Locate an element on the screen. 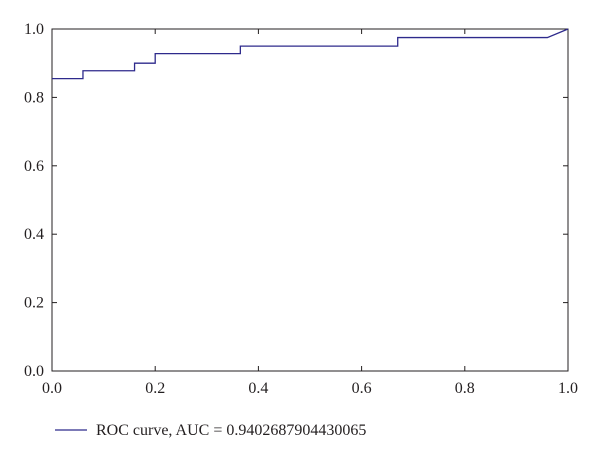 The width and height of the screenshot is (600, 457). x-tick-label: 0.6 is located at coordinates (362, 388).